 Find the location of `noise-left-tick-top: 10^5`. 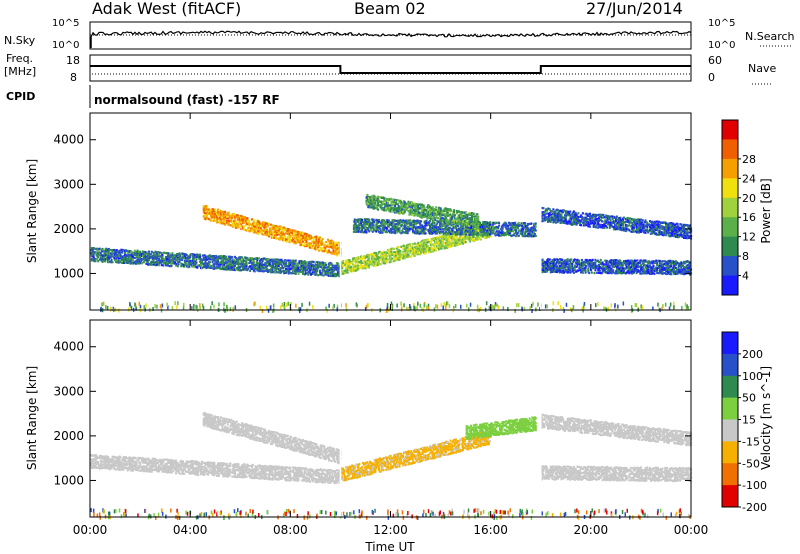

noise-left-tick-top: 10^5 is located at coordinates (65, 23).